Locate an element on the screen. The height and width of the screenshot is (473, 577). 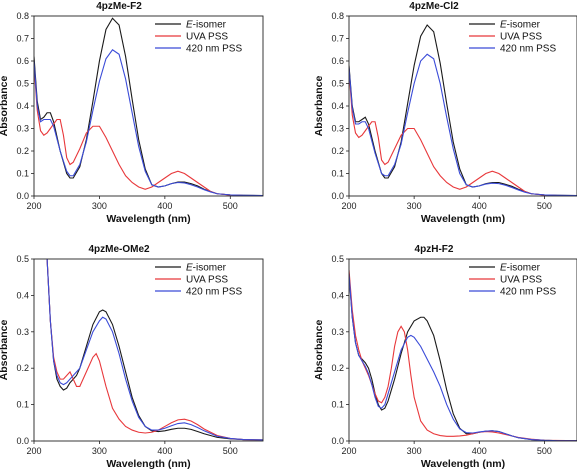
chart-title: 4pzMe-F2 is located at coordinates (119, 6).